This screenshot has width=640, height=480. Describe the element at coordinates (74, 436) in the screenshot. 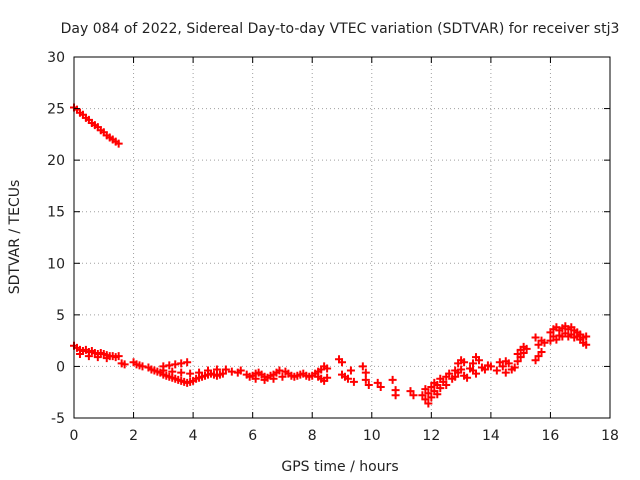

I see `x-tick-label: 0` at that location.